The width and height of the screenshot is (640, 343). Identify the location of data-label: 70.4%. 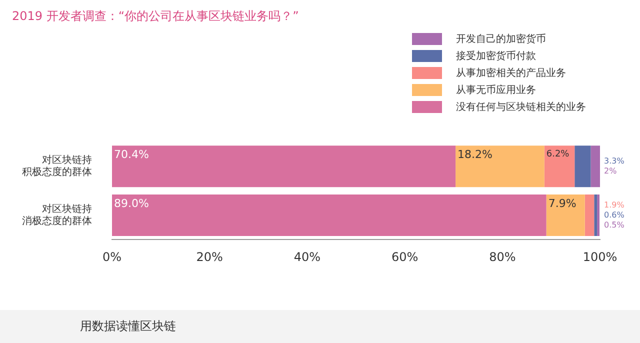
(131, 155).